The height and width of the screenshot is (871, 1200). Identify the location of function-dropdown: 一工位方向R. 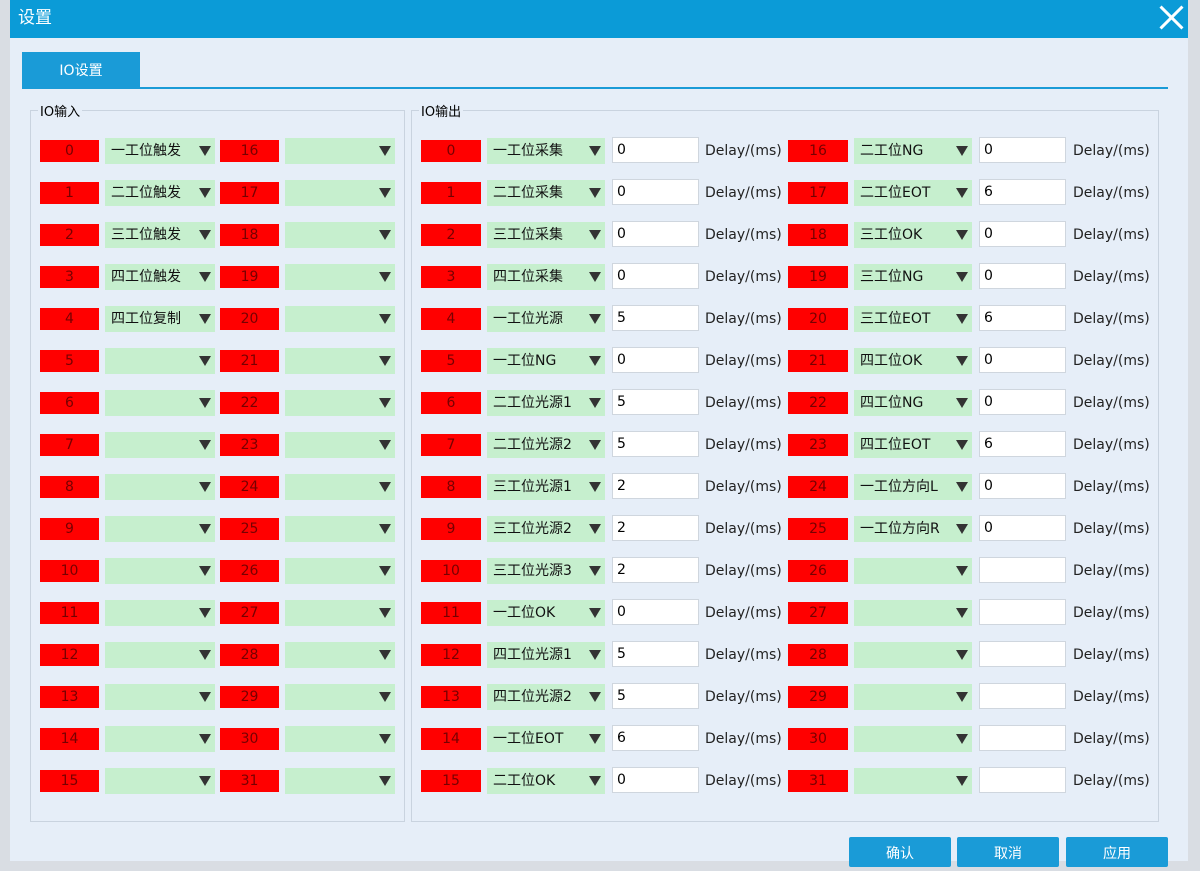
(913, 529).